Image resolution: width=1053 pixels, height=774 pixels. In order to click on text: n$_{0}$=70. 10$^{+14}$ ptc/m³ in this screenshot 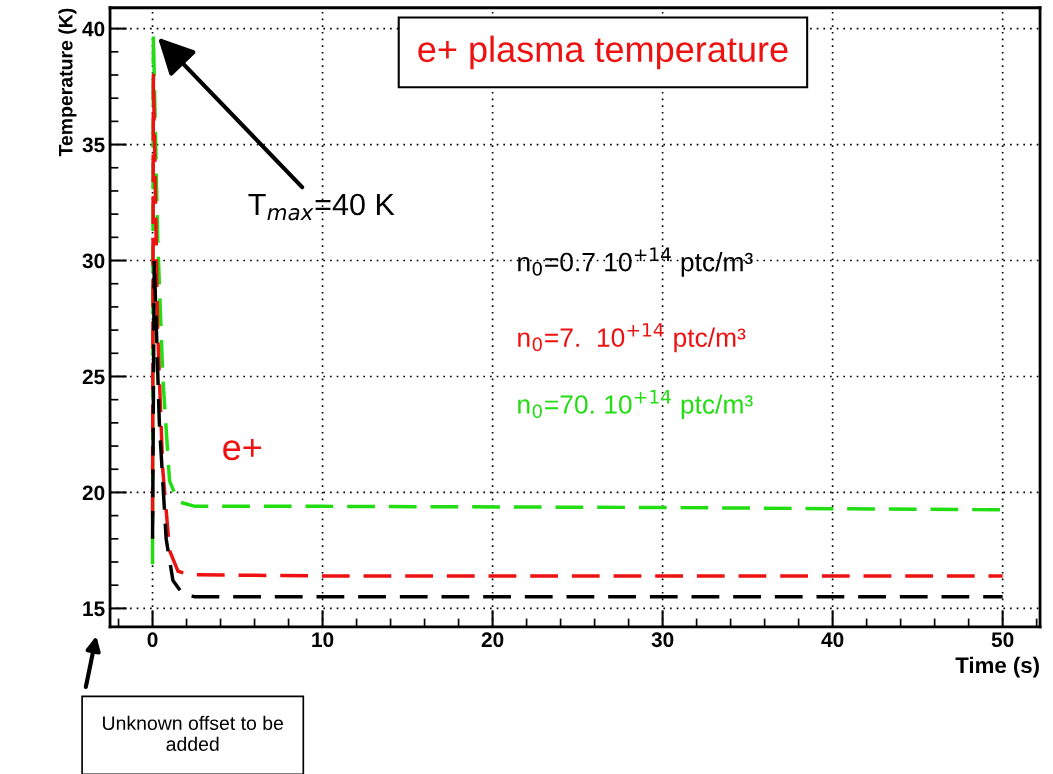, I will do `click(635, 405)`.